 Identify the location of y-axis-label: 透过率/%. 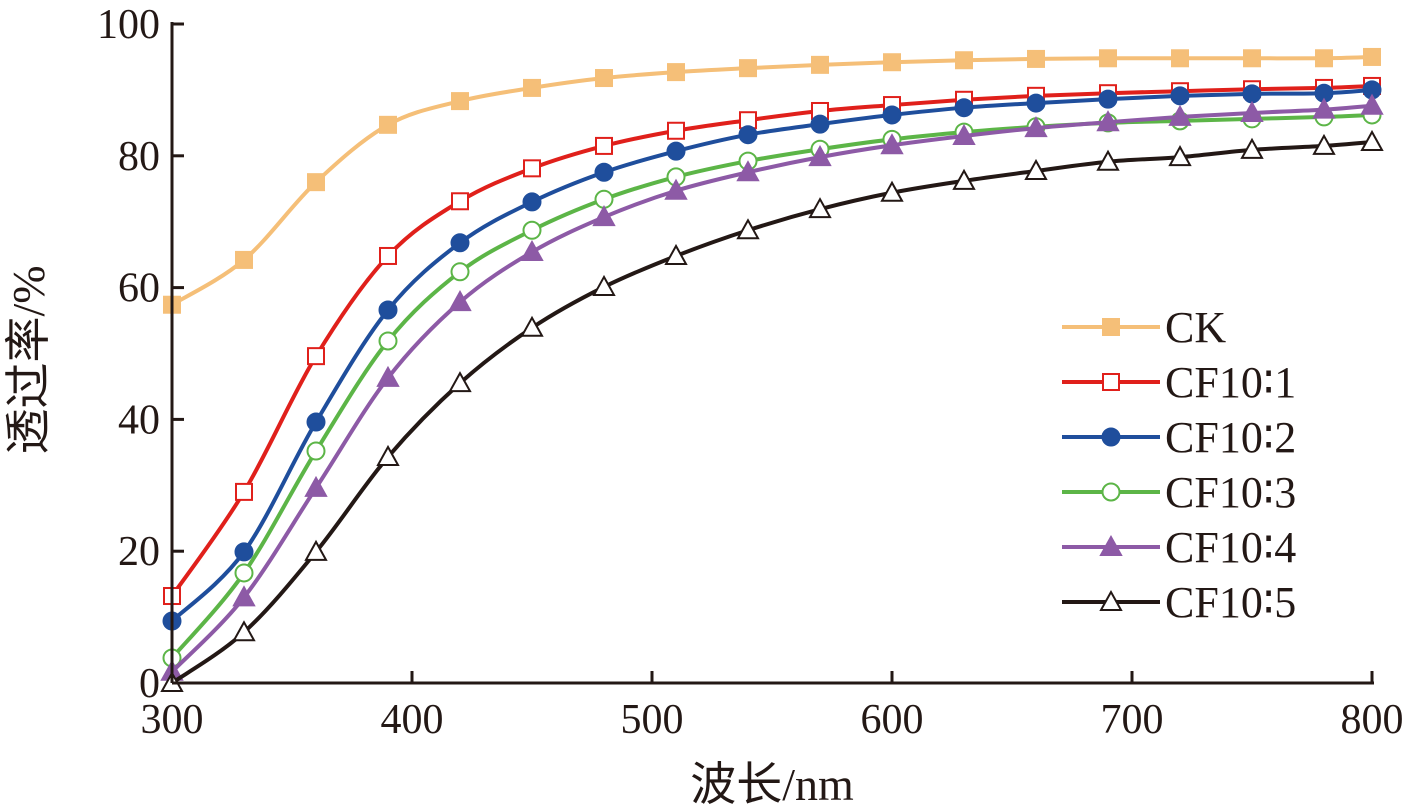
(28, 359).